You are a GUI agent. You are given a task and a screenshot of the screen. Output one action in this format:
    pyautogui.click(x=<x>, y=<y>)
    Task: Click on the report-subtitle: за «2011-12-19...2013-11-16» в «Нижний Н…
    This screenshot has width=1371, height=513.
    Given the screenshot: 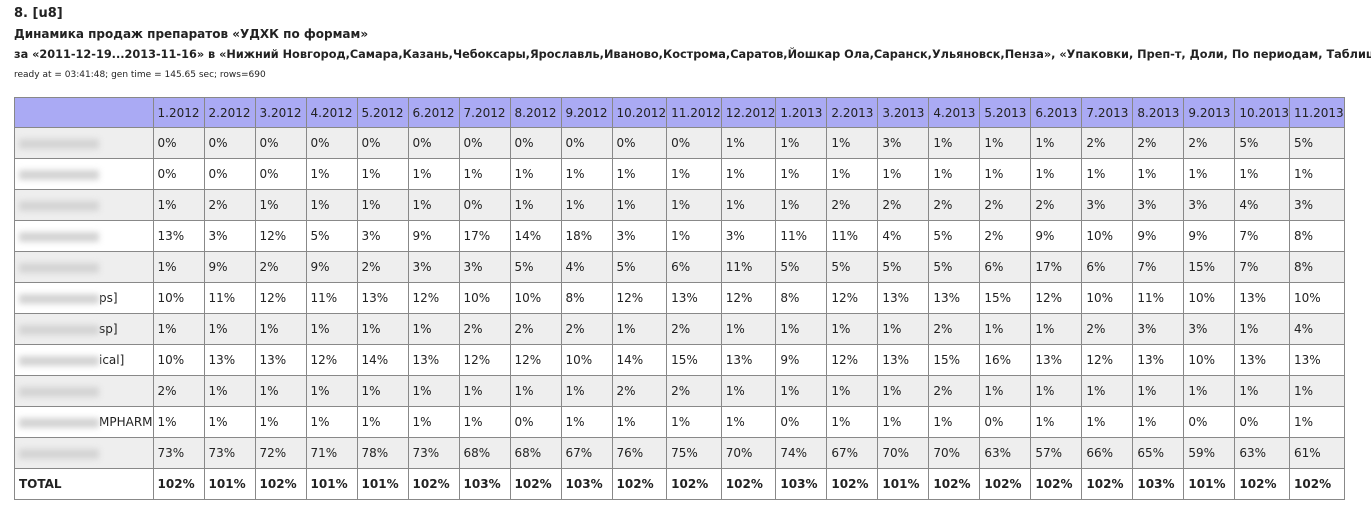 What is the action you would take?
    pyautogui.click(x=692, y=54)
    